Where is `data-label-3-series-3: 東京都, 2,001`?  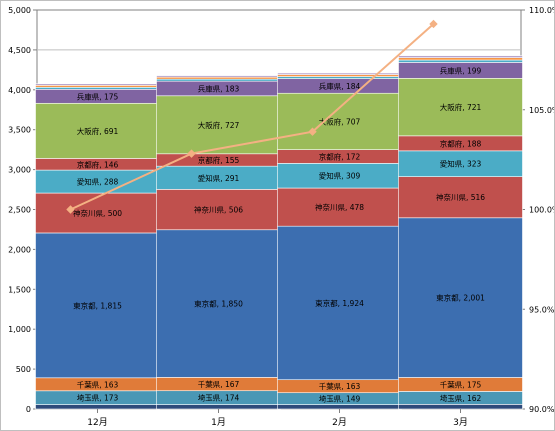
data-label-3-series-3: 東京都, 2,001 is located at coordinates (460, 298).